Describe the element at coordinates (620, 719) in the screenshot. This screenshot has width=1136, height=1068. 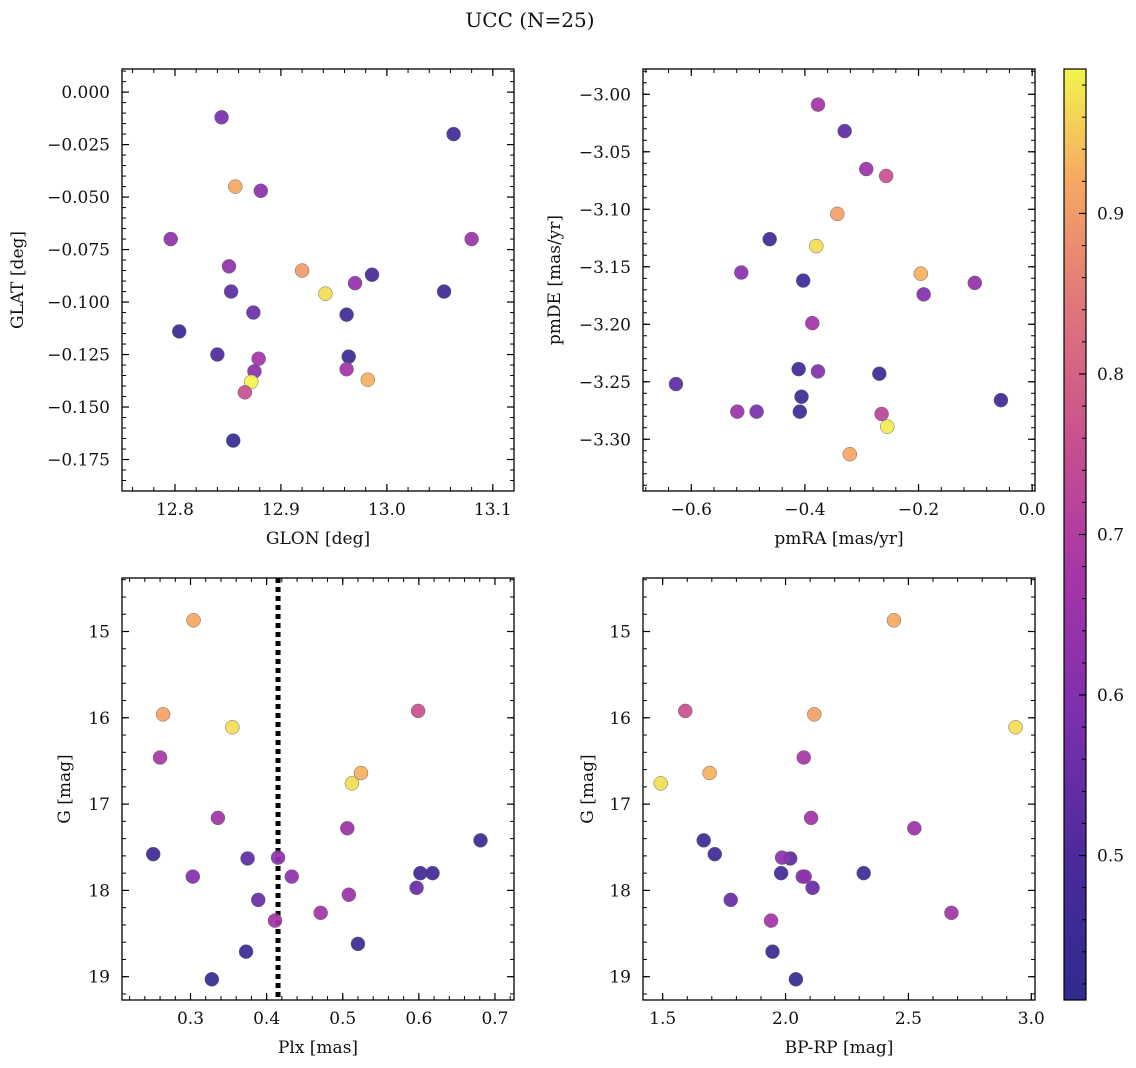
I see `y-tick-label: 16` at that location.